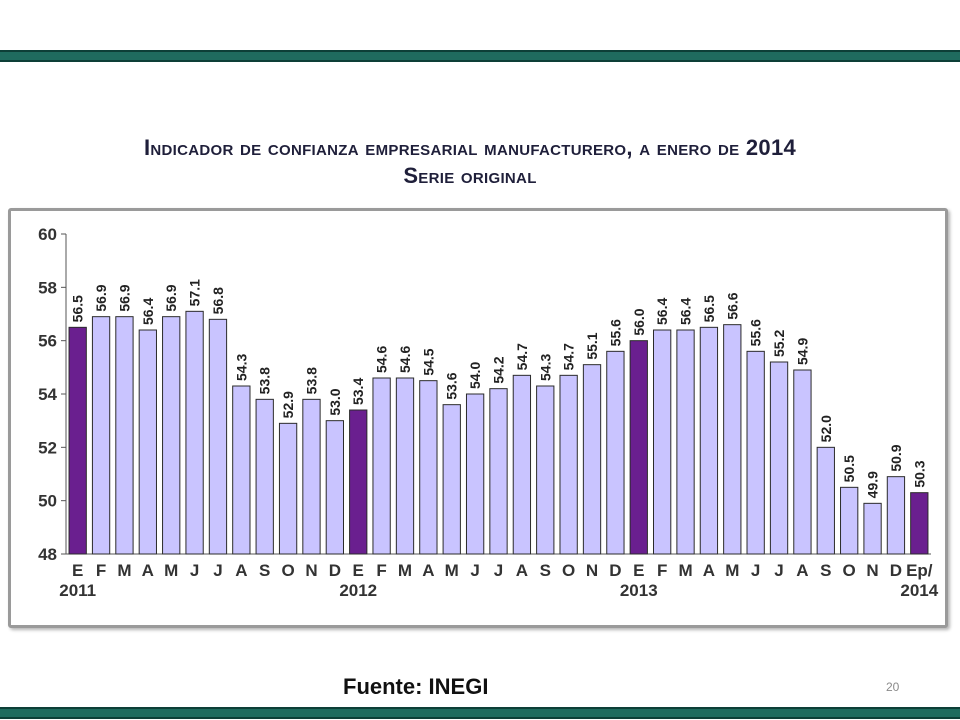 This screenshot has width=960, height=720. I want to click on y-tick-label: 48, so click(47, 554).